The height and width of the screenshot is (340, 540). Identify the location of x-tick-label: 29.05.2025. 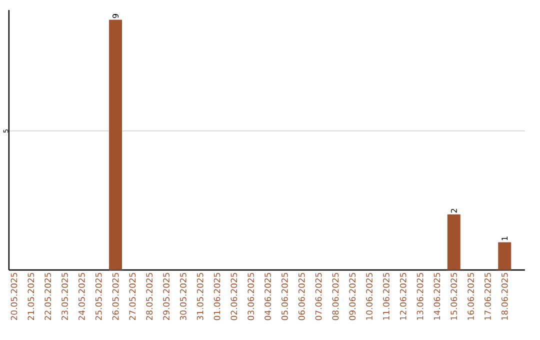
(166, 296).